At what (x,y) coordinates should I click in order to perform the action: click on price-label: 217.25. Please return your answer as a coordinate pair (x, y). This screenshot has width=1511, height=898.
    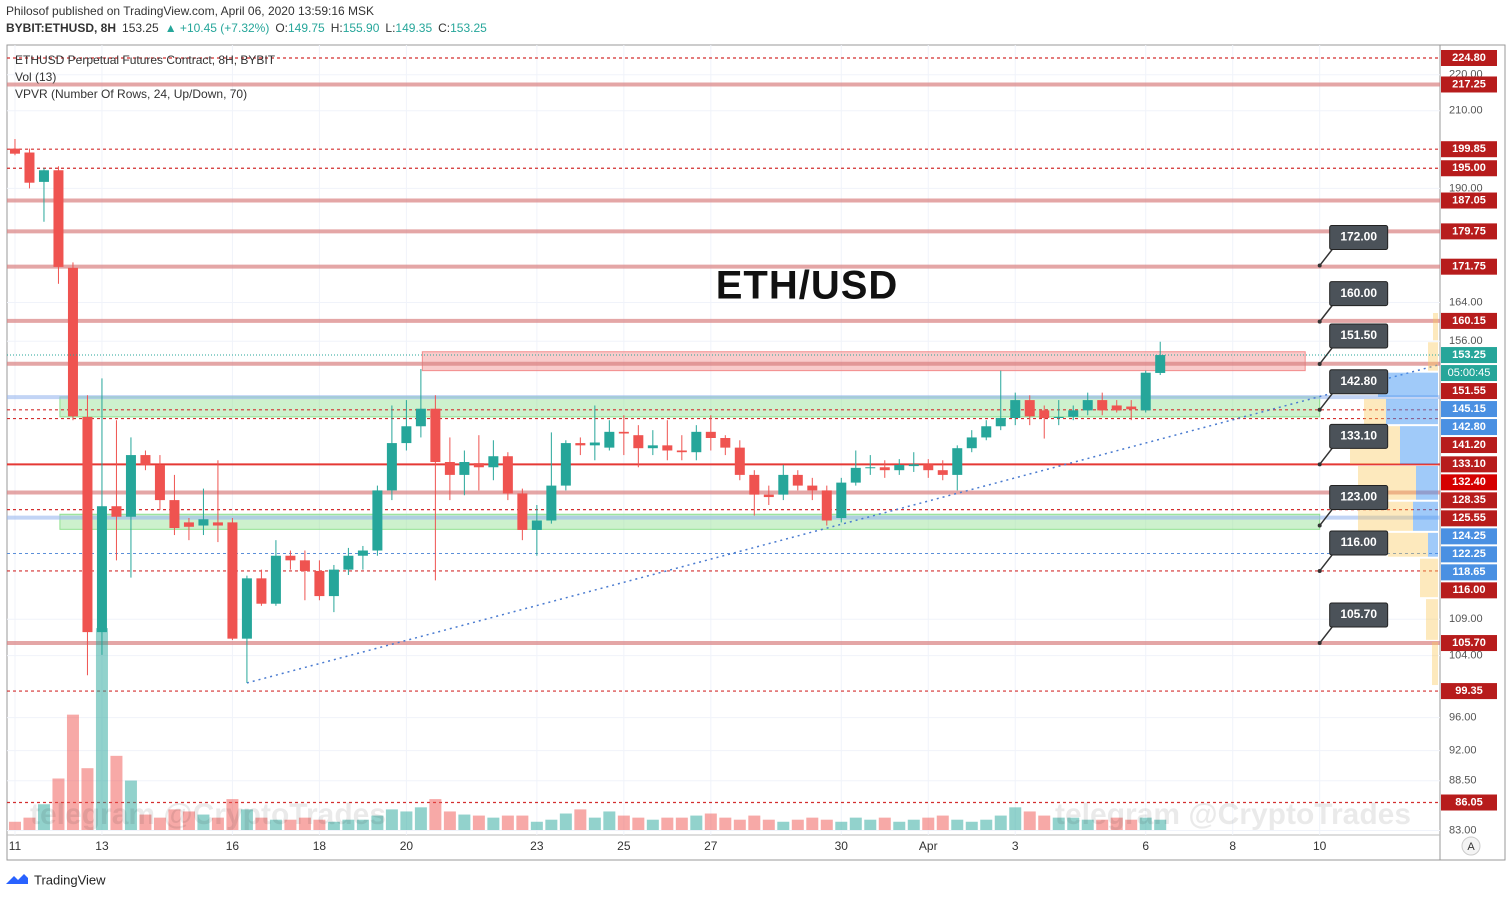
    Looking at the image, I should click on (1469, 84).